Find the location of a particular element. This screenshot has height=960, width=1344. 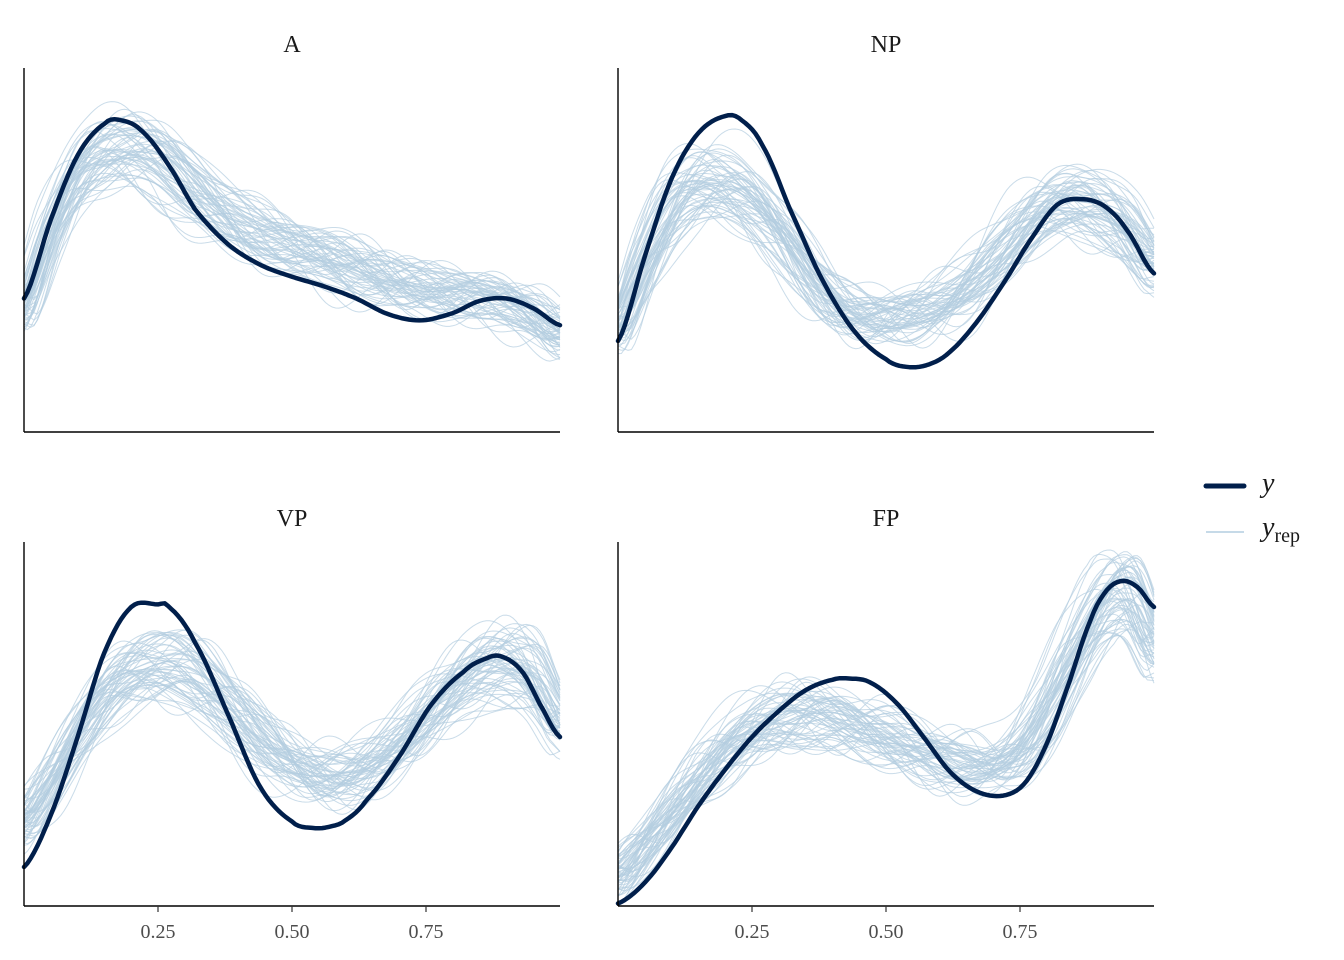

legend: y yrep is located at coordinates (1251, 507).